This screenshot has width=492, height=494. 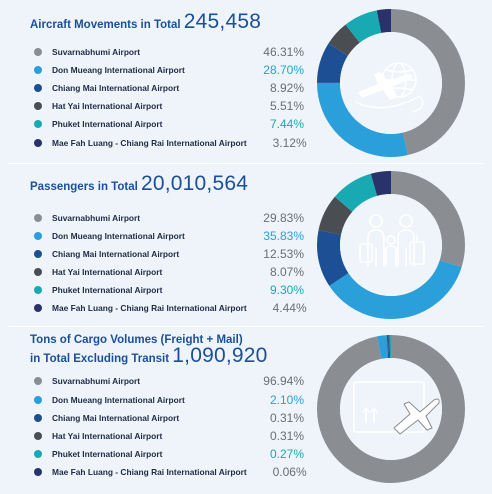 I want to click on donut-slice-chiang-mai-international-airport, so click(x=391, y=245).